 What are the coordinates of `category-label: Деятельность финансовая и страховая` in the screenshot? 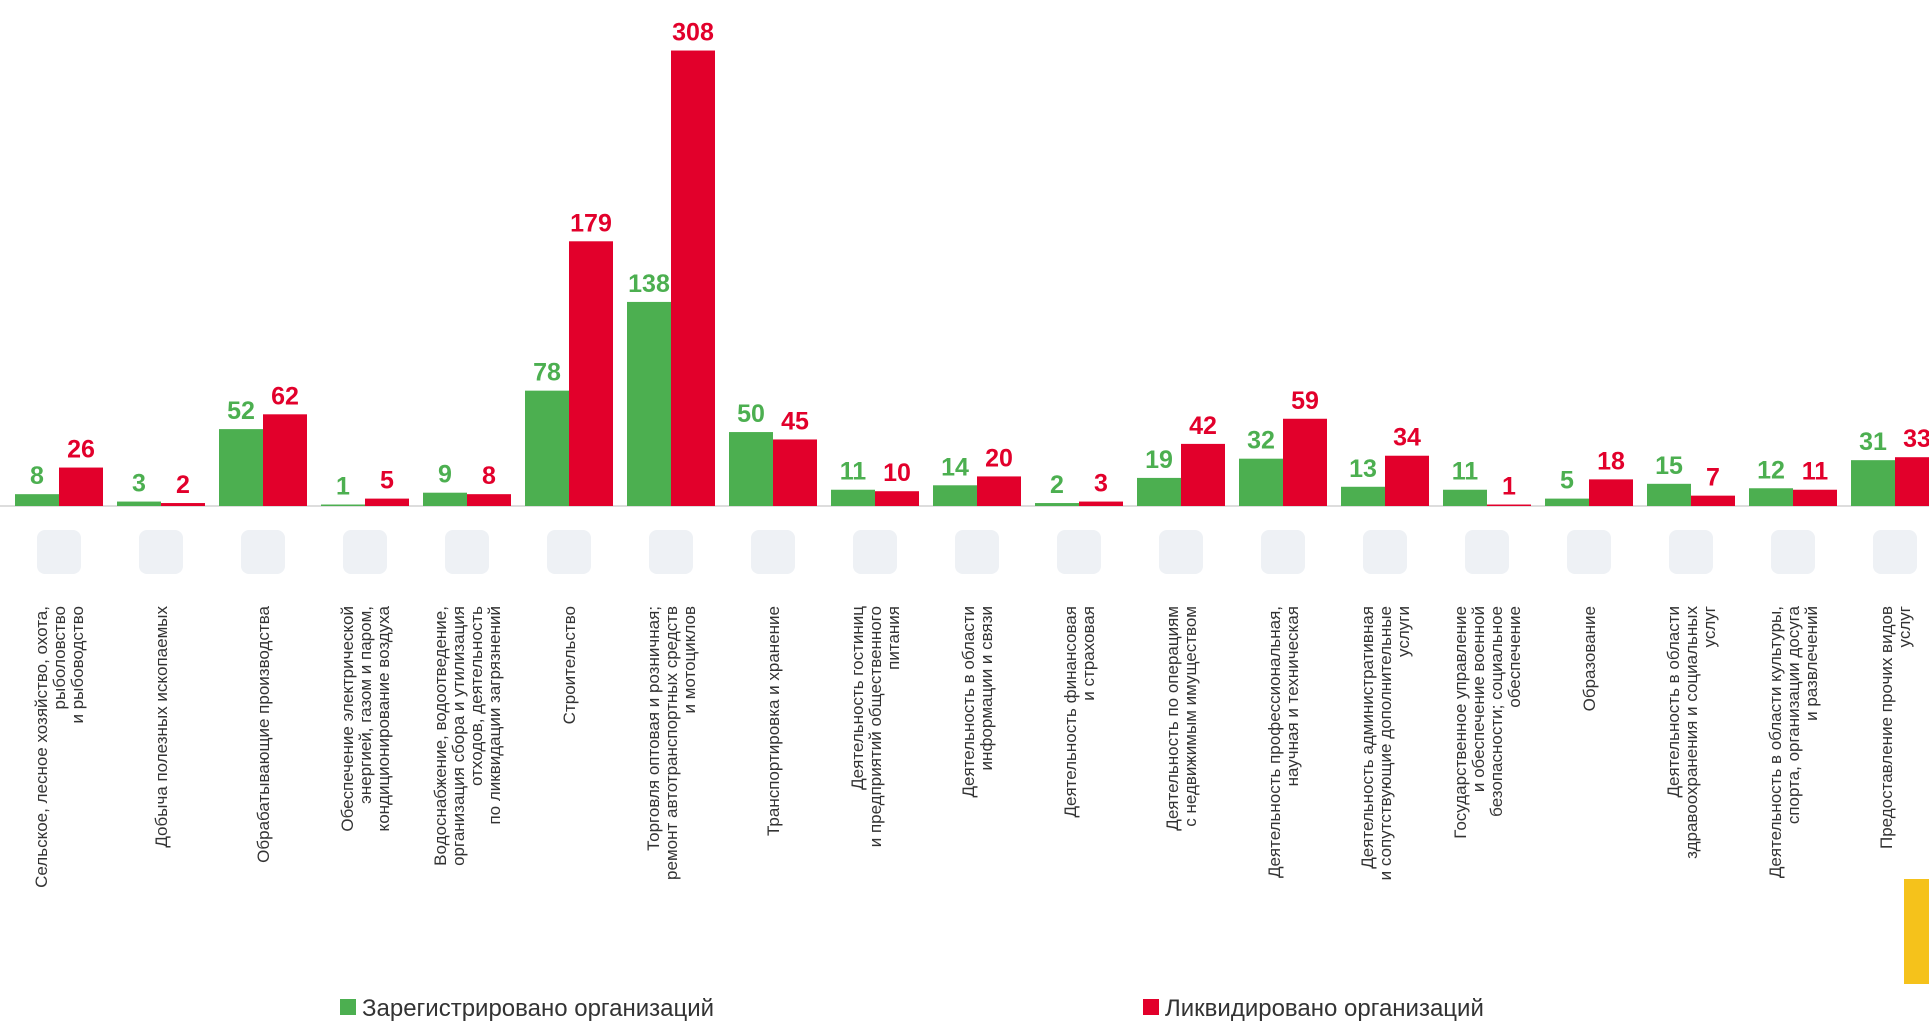 It's located at (1079, 712).